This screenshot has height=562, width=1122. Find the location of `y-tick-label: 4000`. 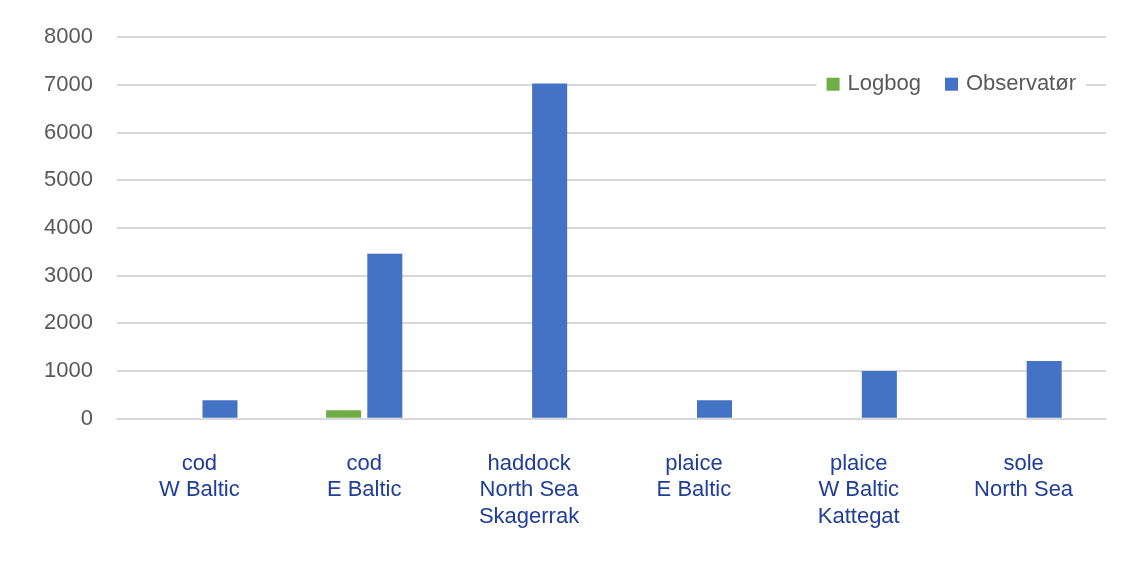

y-tick-label: 4000 is located at coordinates (68, 227).